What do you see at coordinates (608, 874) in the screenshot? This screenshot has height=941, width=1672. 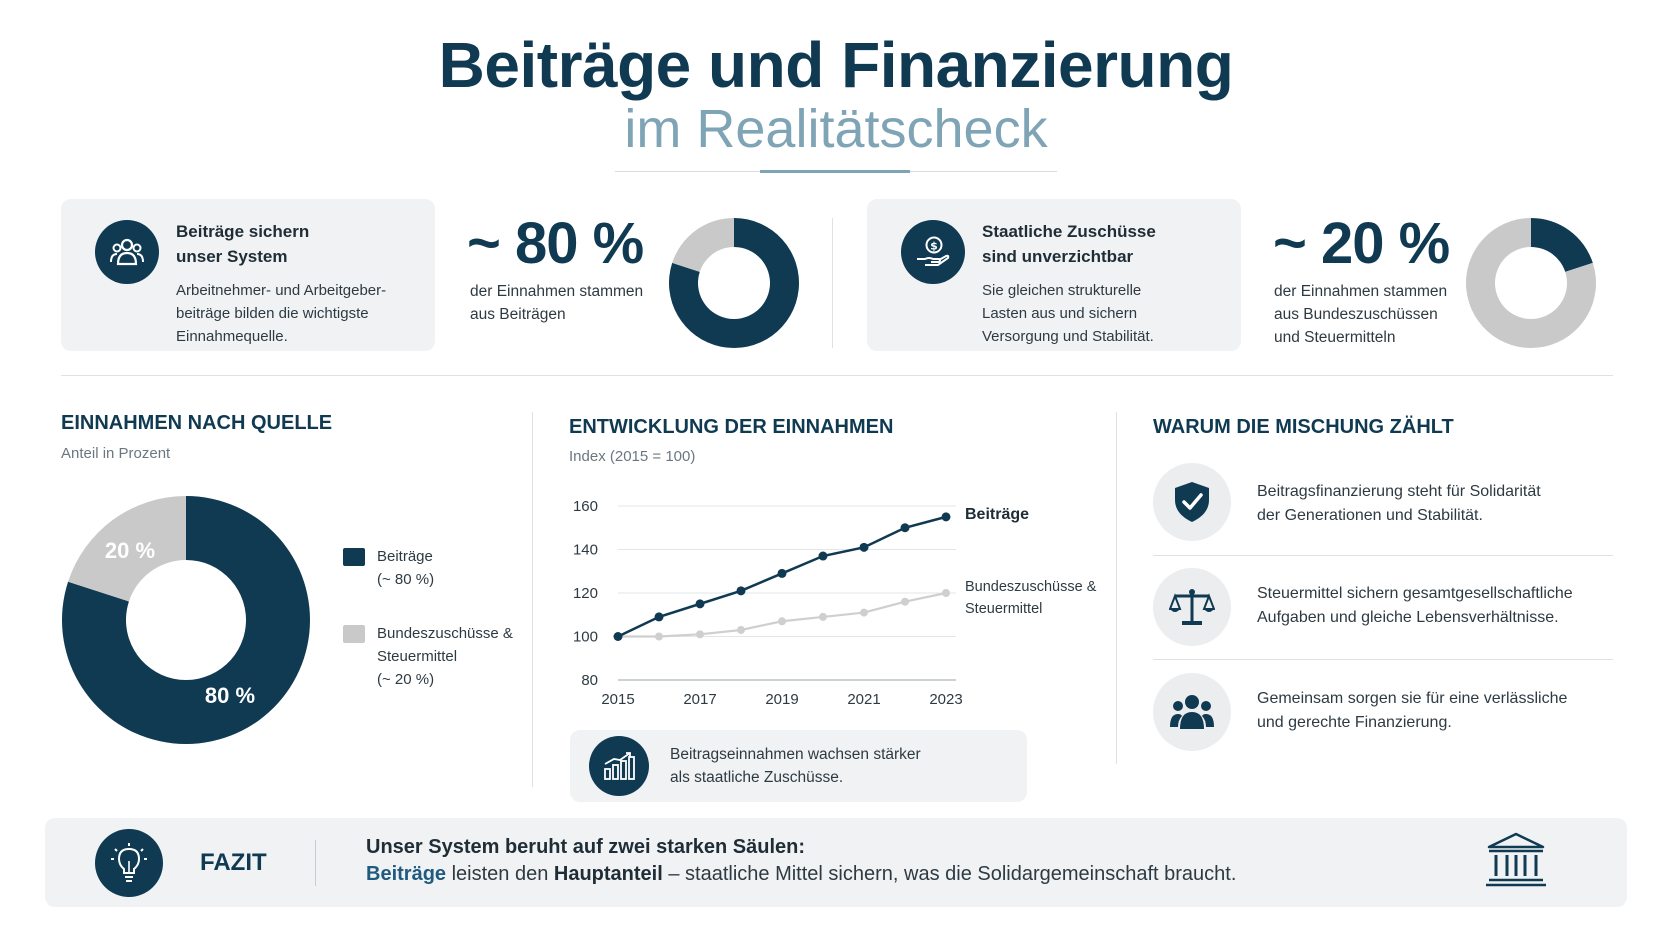 I see `conclusion-highlight: Hauptanteil` at bounding box center [608, 874].